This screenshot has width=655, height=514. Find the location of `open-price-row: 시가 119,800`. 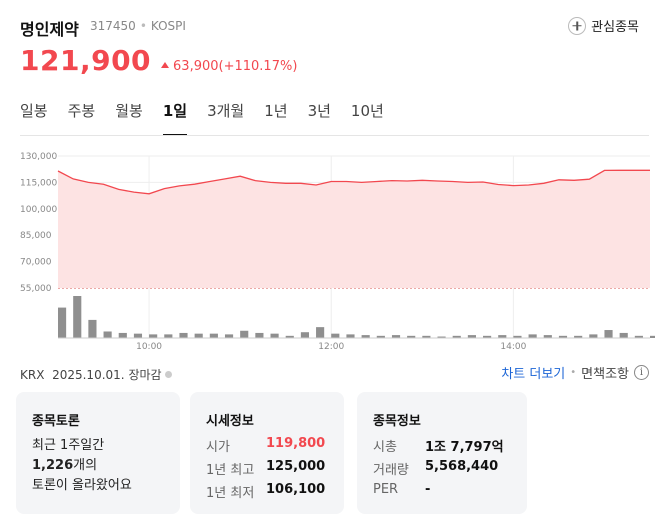

open-price-row: 시가 119,800 is located at coordinates (270, 446).